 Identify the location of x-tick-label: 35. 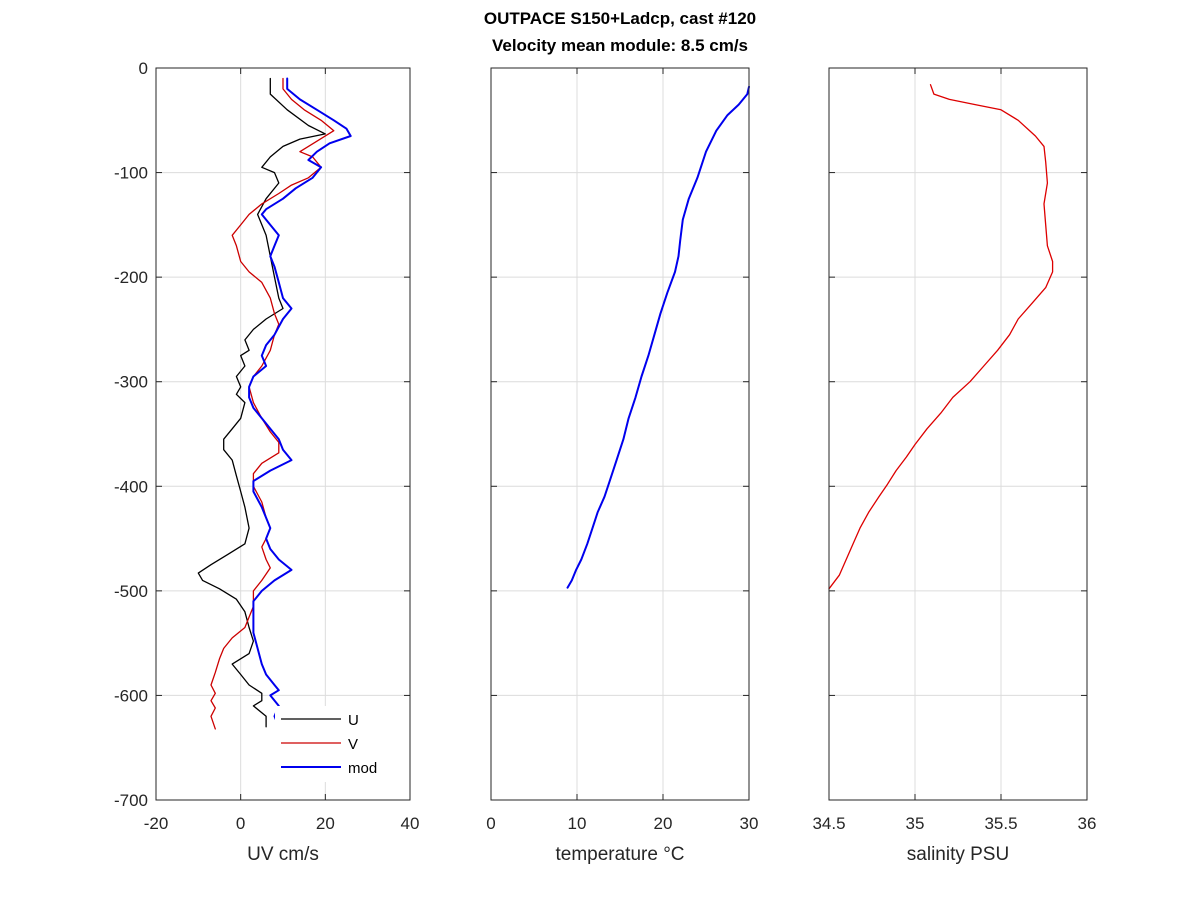
(915, 823).